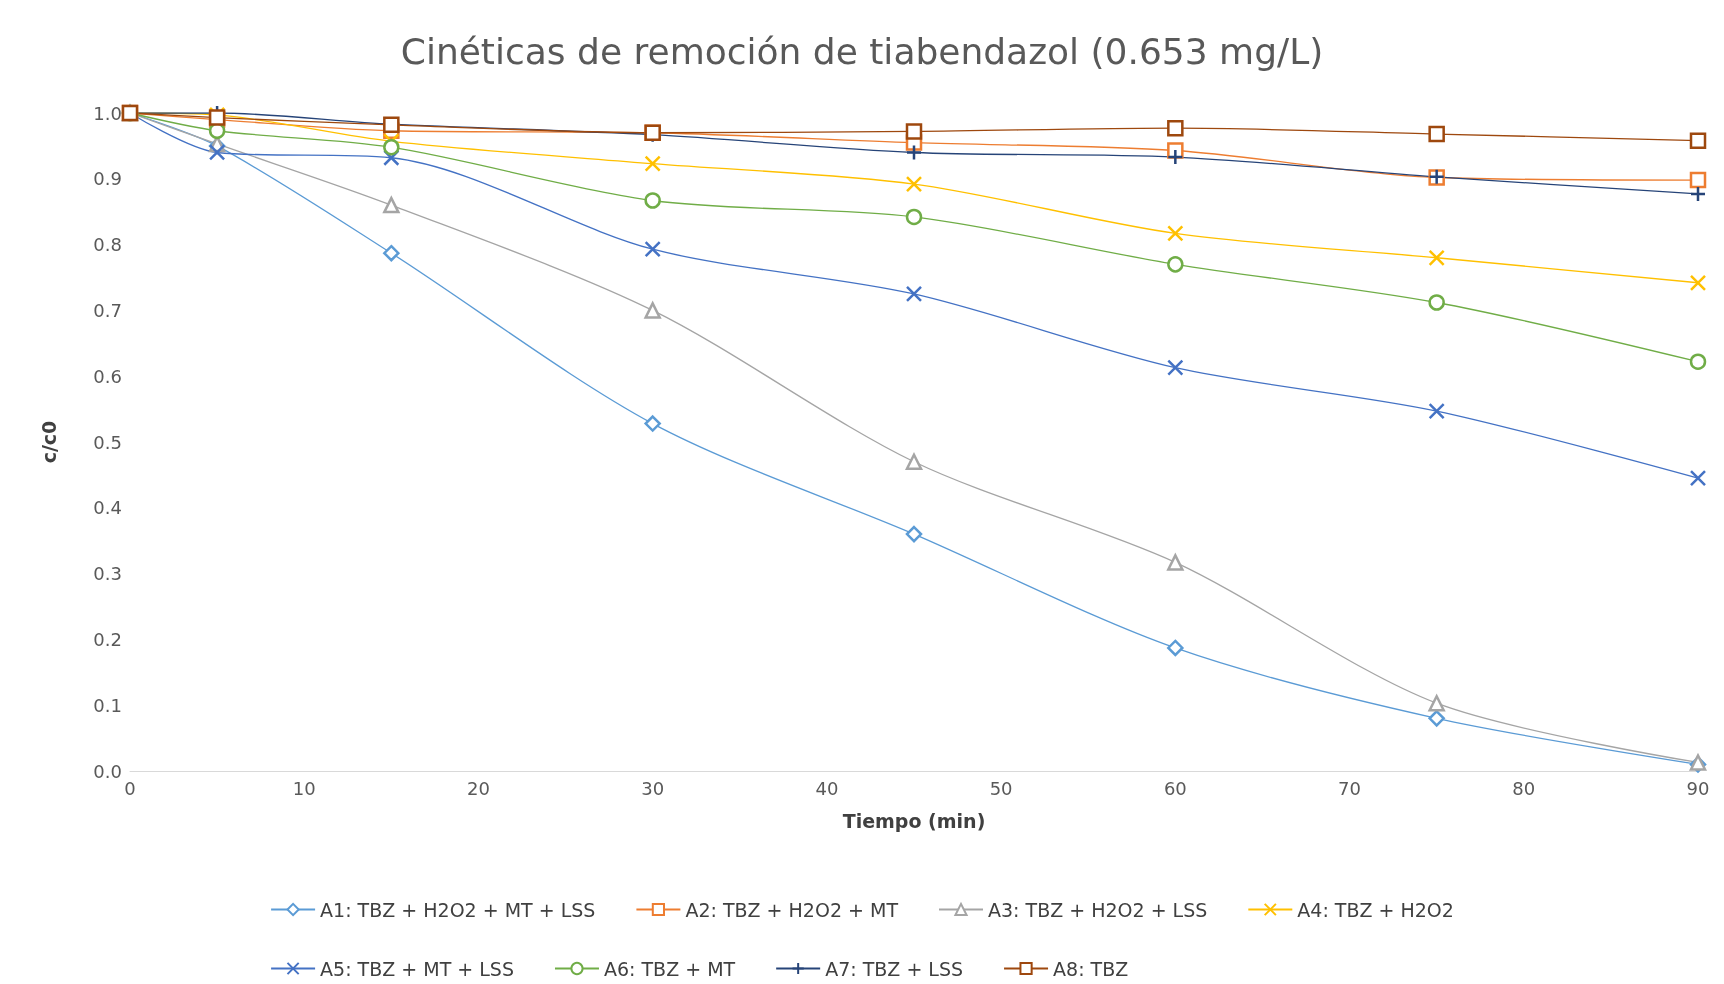 The image size is (1724, 984). Describe the element at coordinates (1175, 788) in the screenshot. I see `x-tick-label: 60` at that location.